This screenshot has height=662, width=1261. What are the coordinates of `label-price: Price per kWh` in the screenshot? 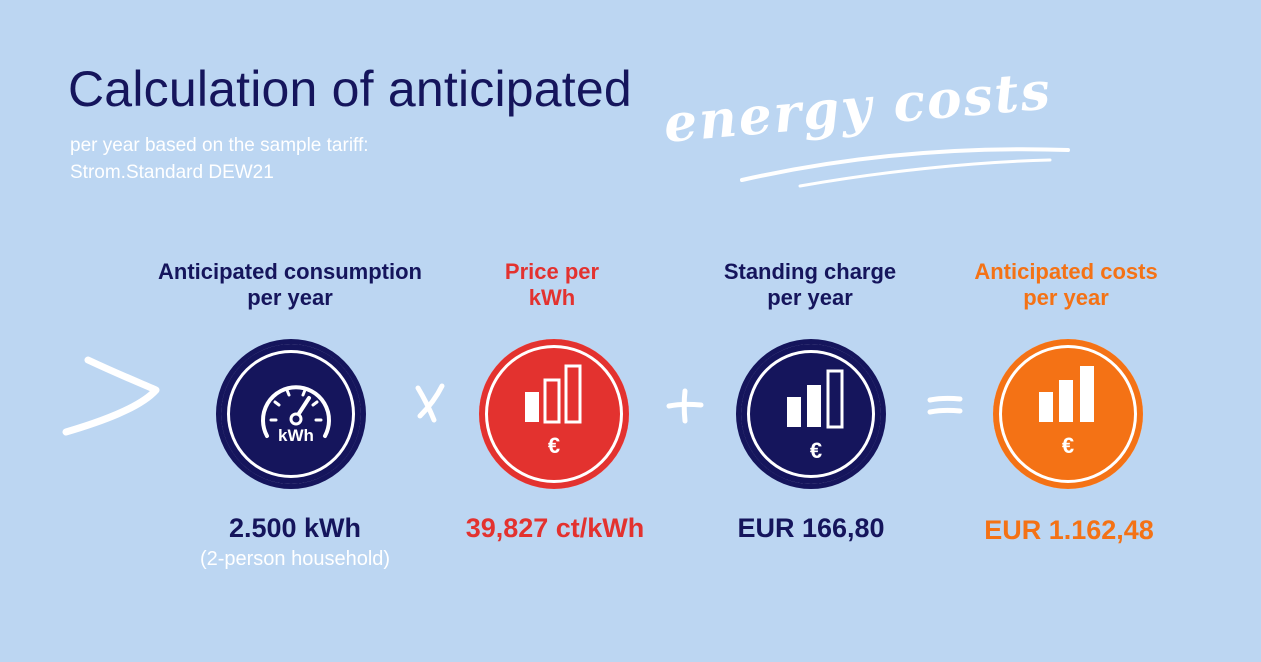 It's located at (552, 285).